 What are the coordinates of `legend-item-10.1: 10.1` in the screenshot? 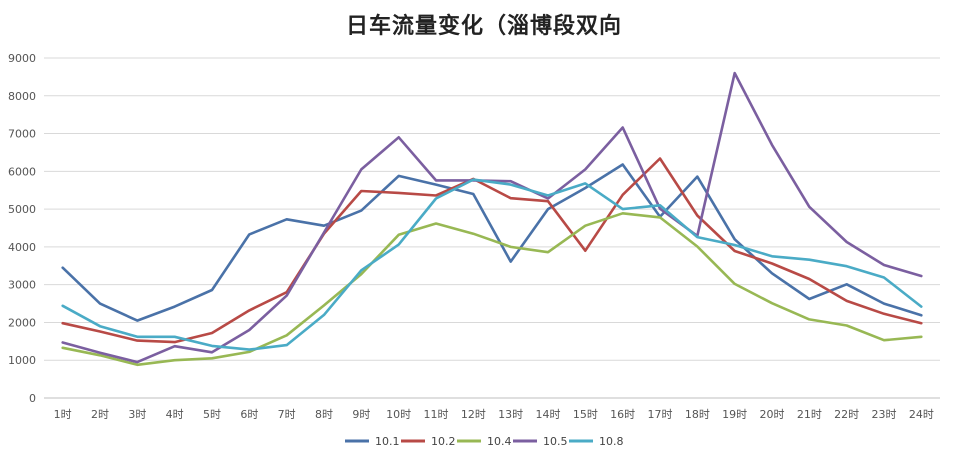 It's located at (372, 441).